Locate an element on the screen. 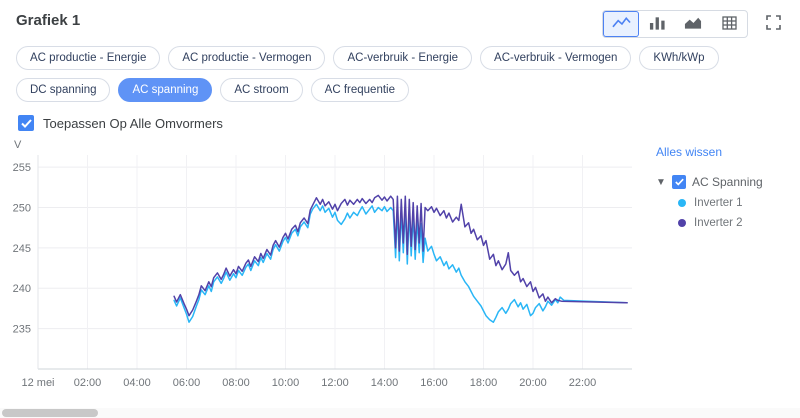 The width and height of the screenshot is (800, 418). svg-text: 04:00 is located at coordinates (137, 383).